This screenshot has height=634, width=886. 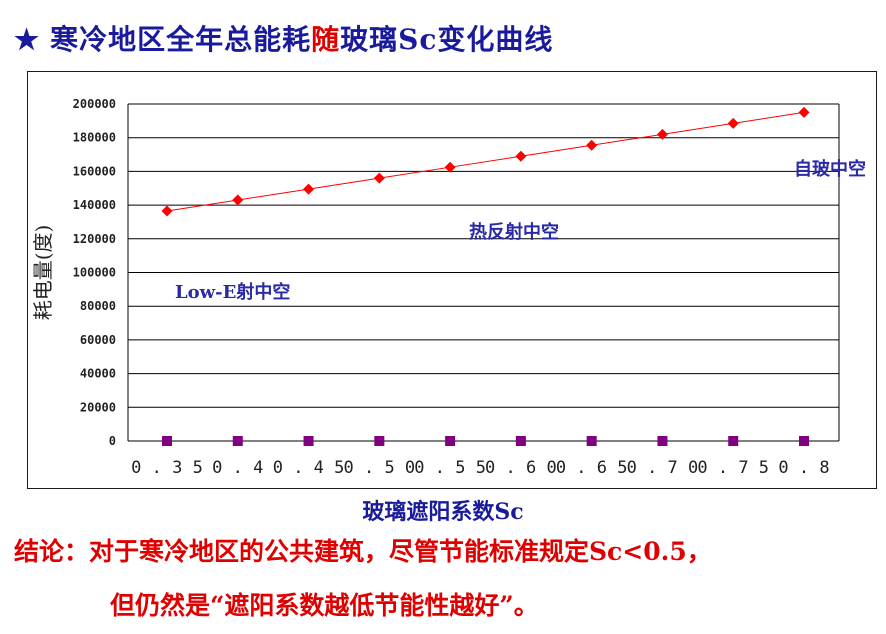 What do you see at coordinates (380, 468) in the screenshot?
I see `x-tick-label: 0 . 5 0` at bounding box center [380, 468].